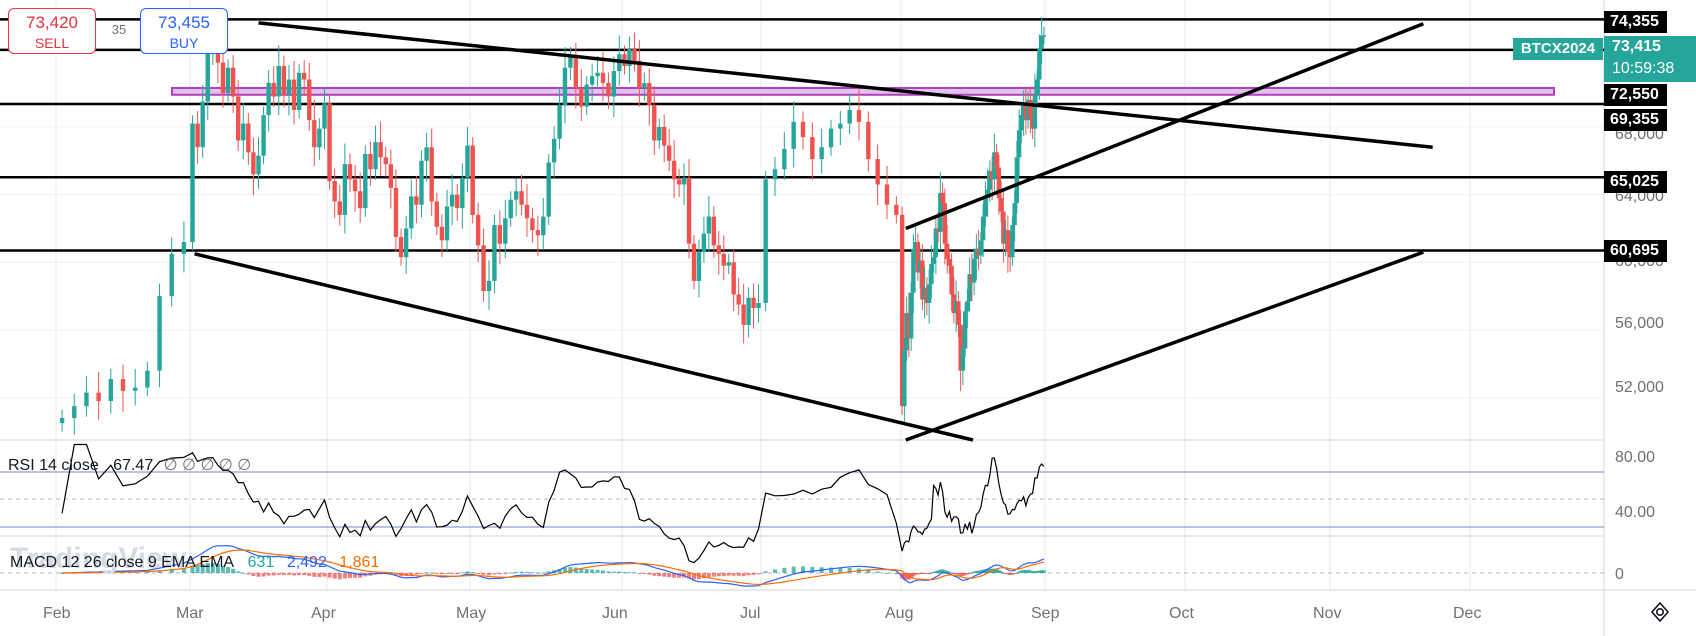  I want to click on time-axis-label: Mar, so click(190, 613).